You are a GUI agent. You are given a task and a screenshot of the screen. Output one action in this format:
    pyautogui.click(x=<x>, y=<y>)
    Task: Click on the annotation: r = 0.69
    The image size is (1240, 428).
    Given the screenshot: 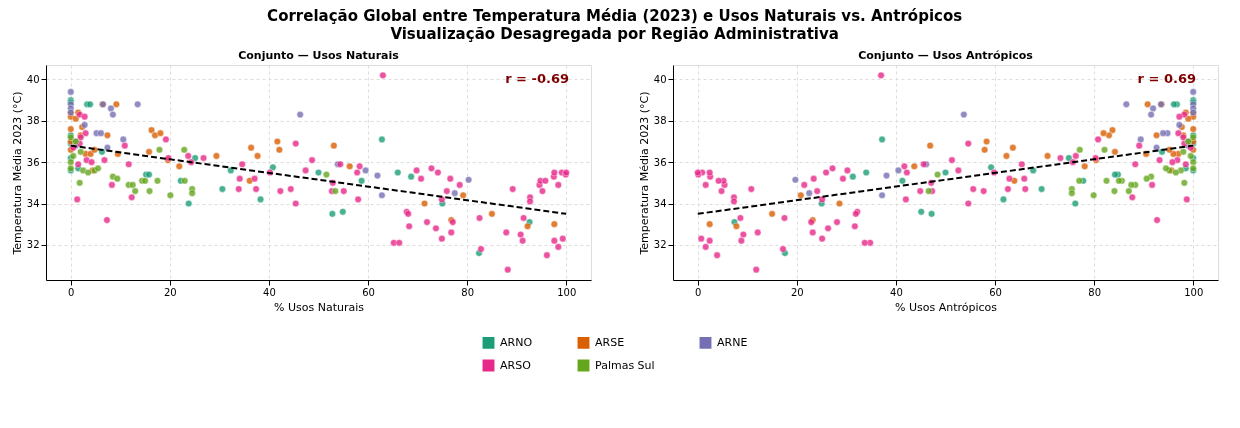 What is the action you would take?
    pyautogui.click(x=1166, y=78)
    